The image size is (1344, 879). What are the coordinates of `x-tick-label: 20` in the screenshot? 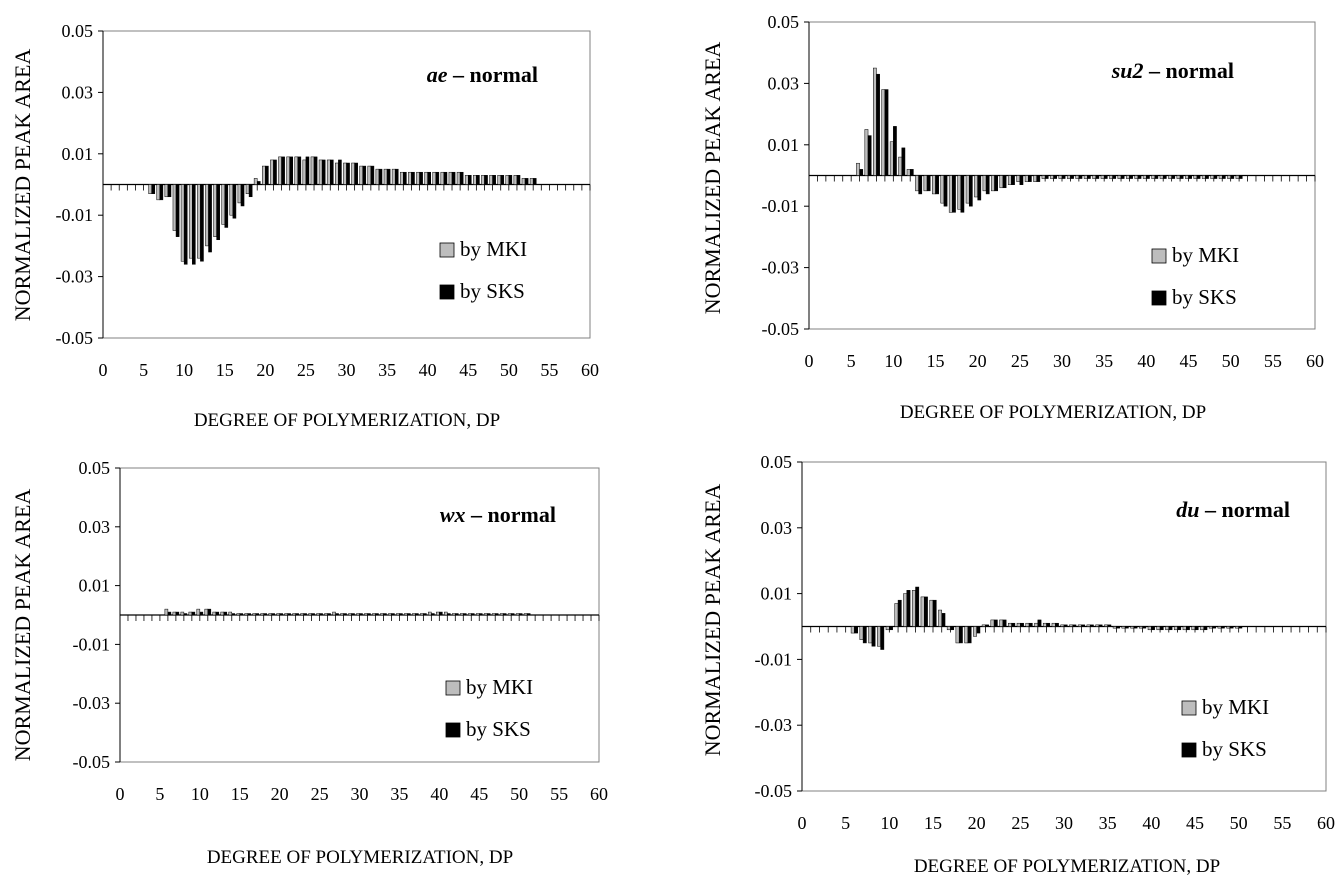 It's located at (978, 361).